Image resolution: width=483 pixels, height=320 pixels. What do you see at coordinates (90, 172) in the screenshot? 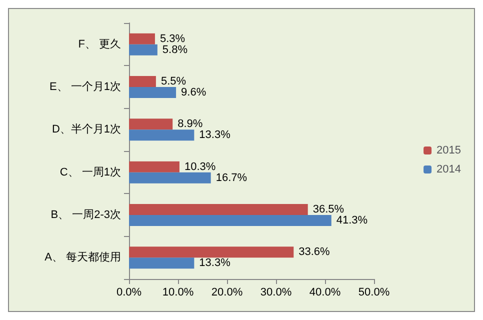
I see `y-tick-label: C、 一周1次` at bounding box center [90, 172].